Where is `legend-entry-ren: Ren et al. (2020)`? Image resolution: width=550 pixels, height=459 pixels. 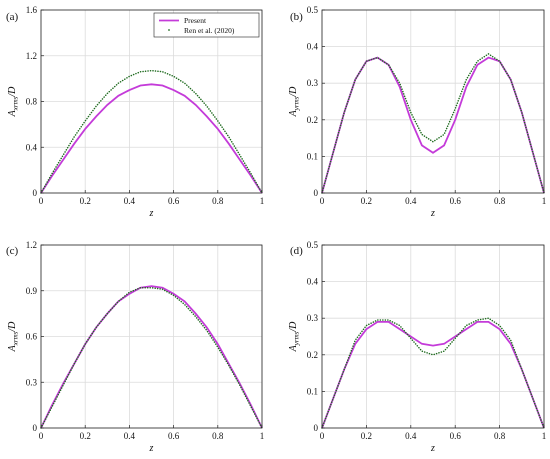
legend-entry-ren: Ren et al. (2020) is located at coordinates (209, 30).